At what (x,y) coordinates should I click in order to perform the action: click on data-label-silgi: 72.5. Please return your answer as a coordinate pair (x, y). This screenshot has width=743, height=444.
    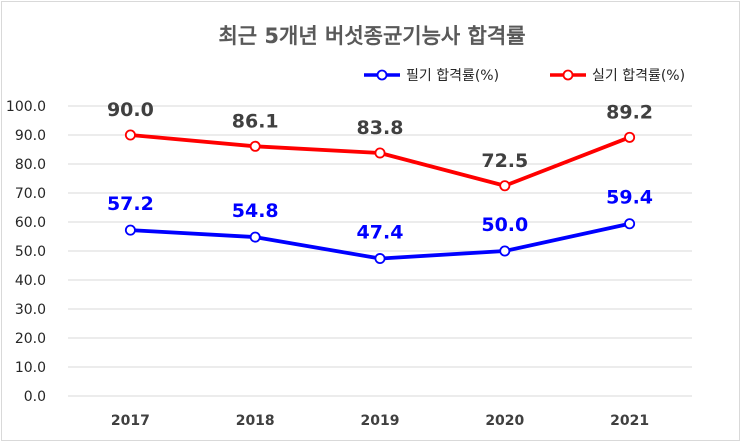
    Looking at the image, I should click on (504, 161).